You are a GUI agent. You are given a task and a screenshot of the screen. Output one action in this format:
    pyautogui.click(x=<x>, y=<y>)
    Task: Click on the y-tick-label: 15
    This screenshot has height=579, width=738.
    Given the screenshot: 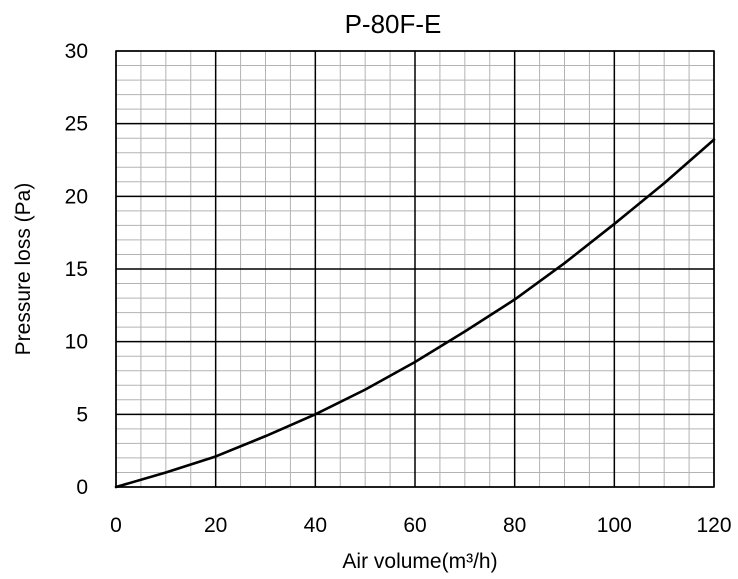 What is the action you would take?
    pyautogui.click(x=76, y=269)
    